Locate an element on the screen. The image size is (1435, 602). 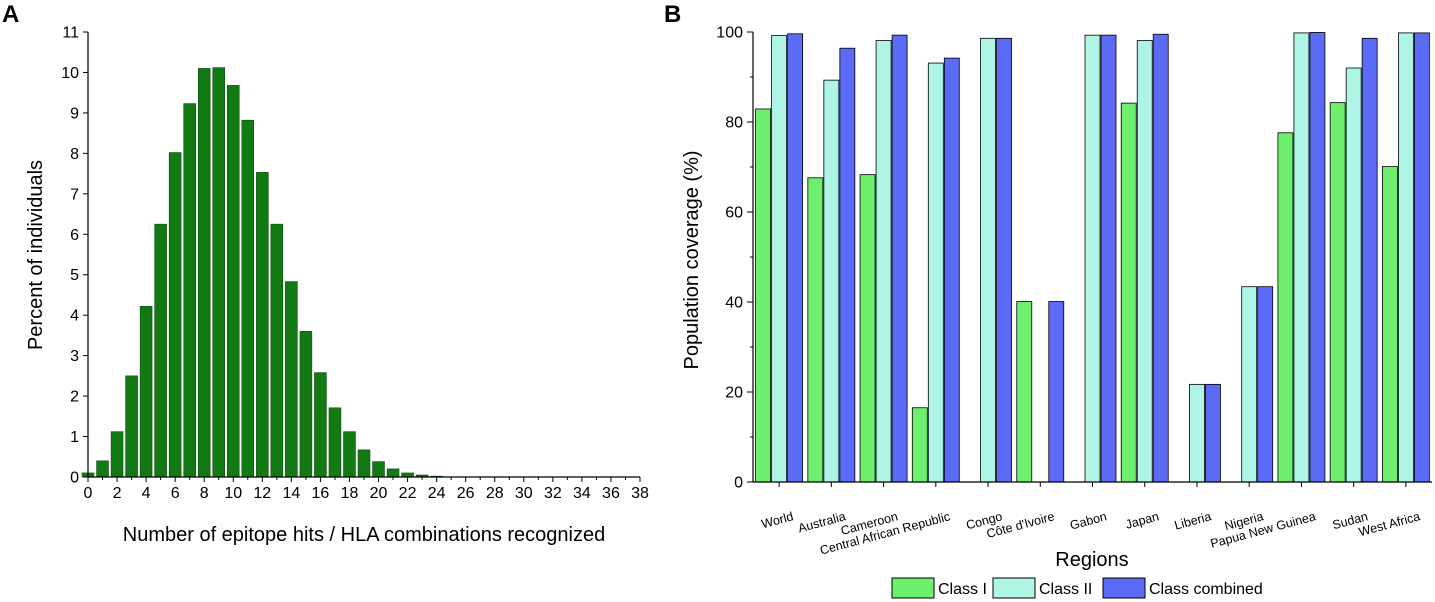
panel-a-x-tick-label: 30 is located at coordinates (524, 493).